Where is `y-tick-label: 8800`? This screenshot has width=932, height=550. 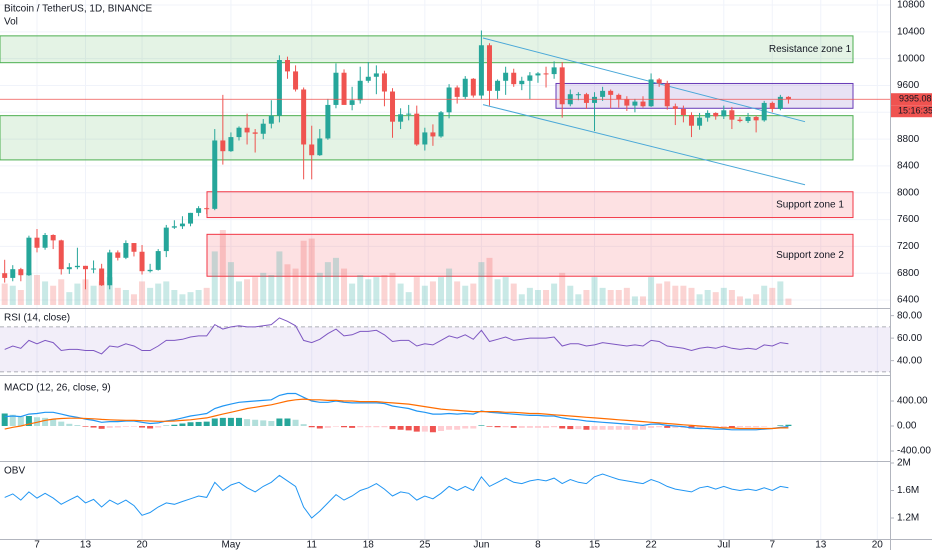
y-tick-label: 8800 is located at coordinates (908, 139).